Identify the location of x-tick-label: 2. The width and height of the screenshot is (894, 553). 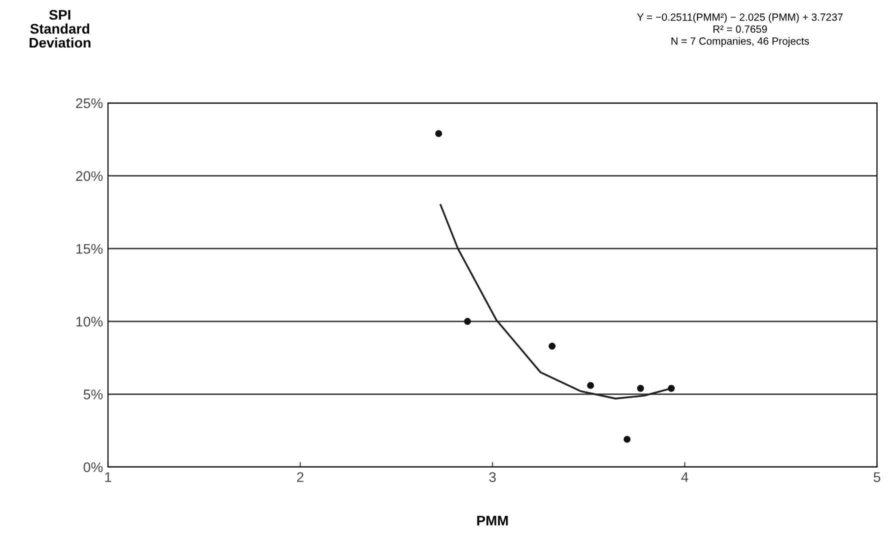
(300, 477).